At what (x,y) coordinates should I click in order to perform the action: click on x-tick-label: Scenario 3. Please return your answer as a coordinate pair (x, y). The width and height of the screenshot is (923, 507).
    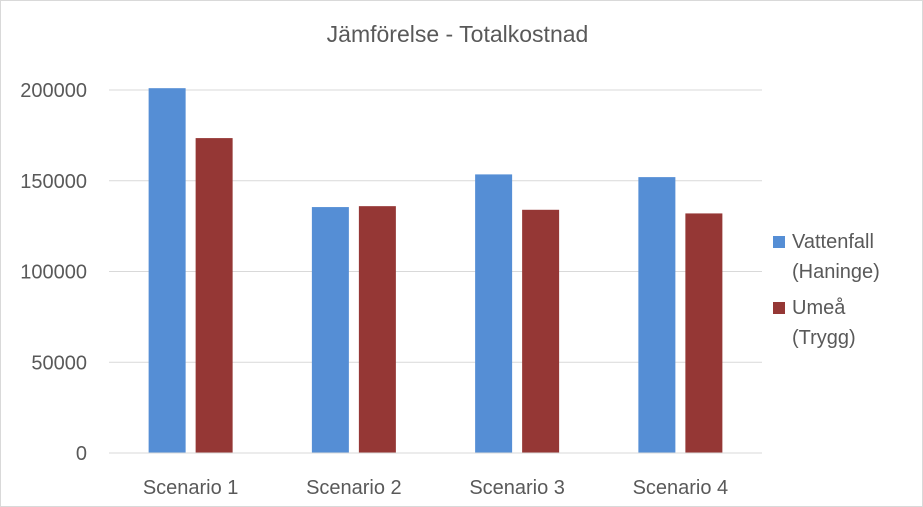
    Looking at the image, I should click on (517, 488).